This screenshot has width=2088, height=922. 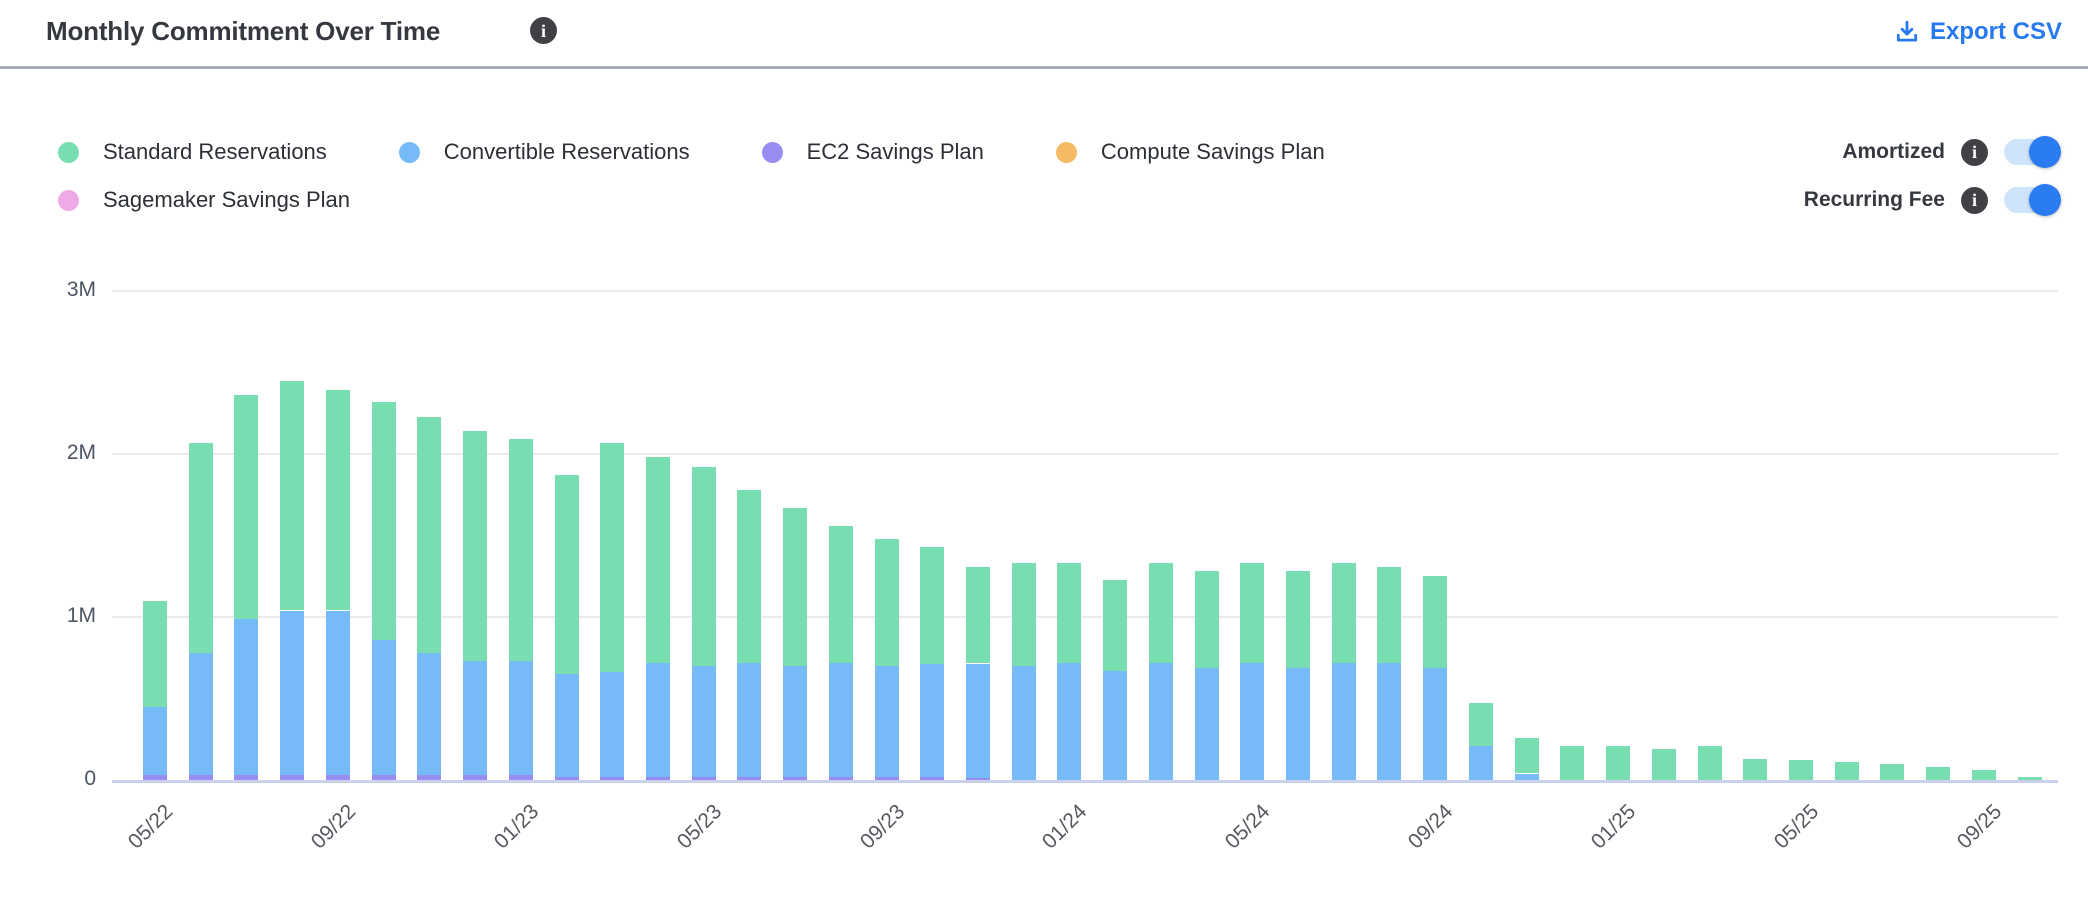 I want to click on bar-segment-04/25, so click(x=1755, y=769).